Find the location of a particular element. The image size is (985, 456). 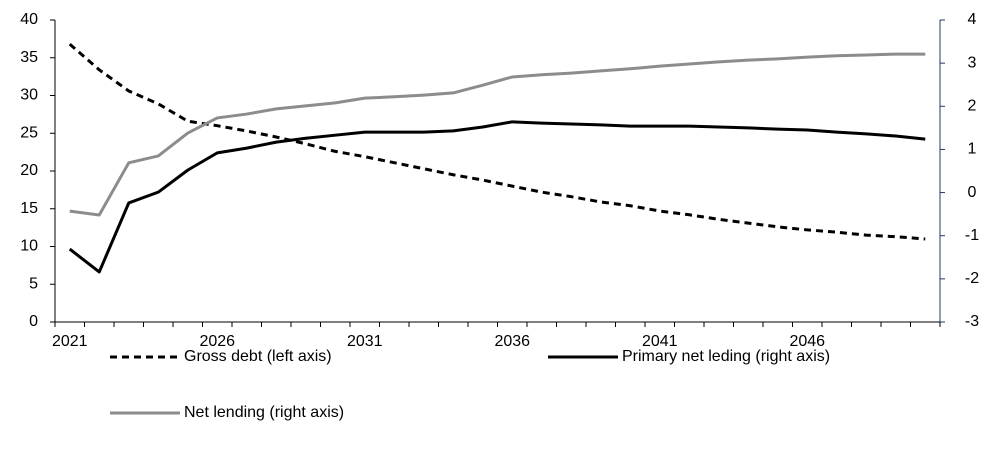

y-tick-label: 5 is located at coordinates (33, 283).